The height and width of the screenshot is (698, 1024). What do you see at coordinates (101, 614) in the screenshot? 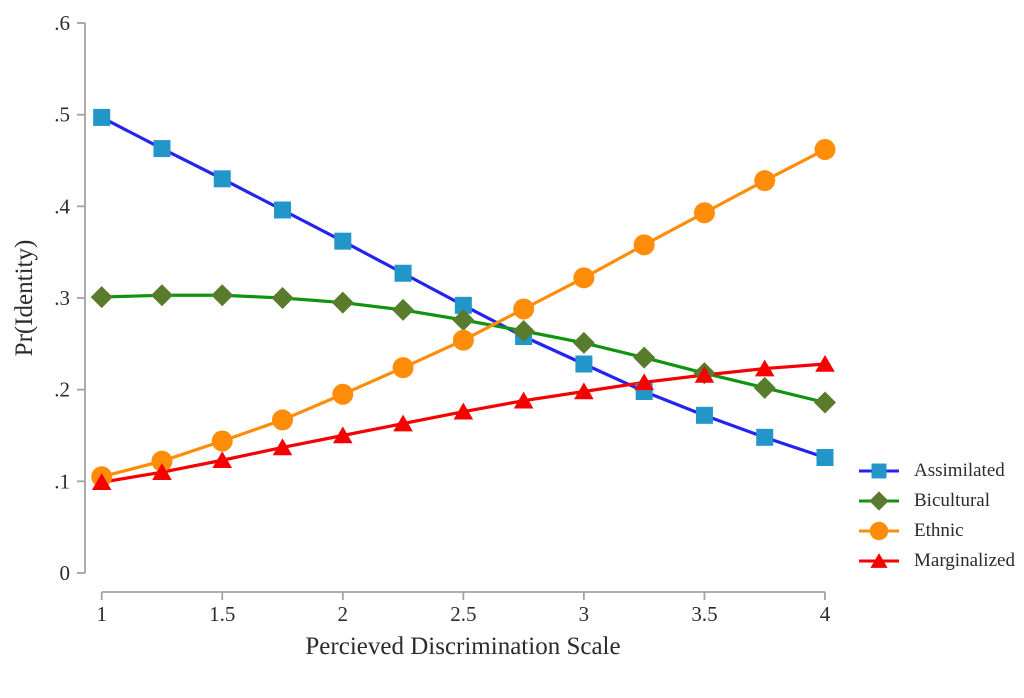
I see `x-tick-label: 1` at bounding box center [101, 614].